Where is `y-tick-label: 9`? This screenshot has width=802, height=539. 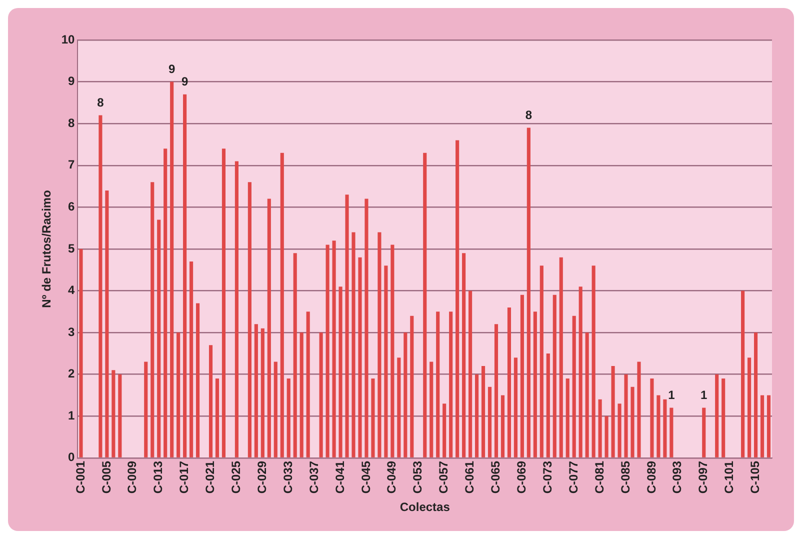
y-tick-label: 9 is located at coordinates (72, 81).